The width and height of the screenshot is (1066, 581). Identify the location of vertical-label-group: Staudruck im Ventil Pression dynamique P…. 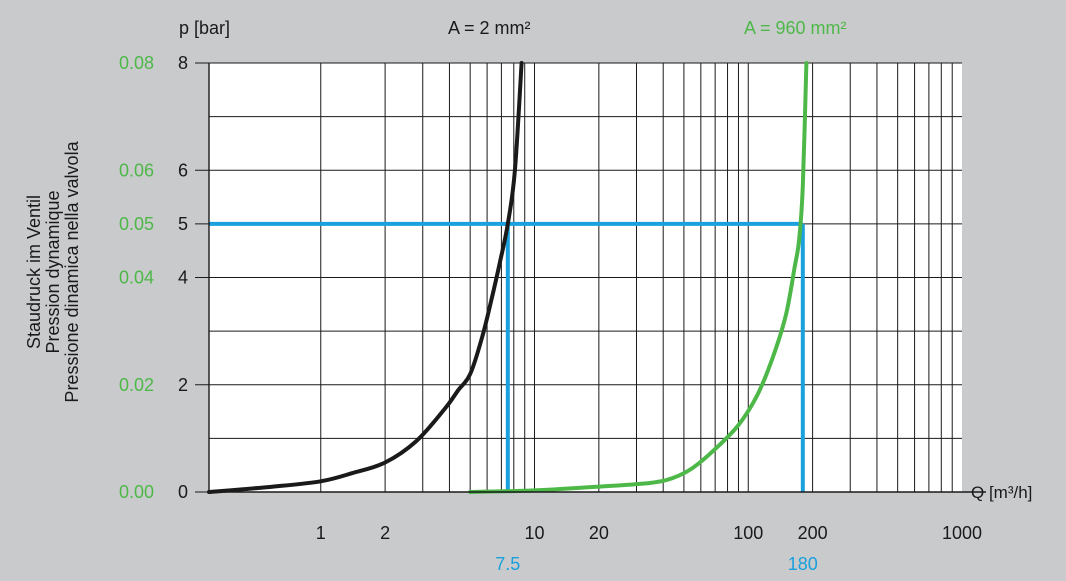
(53, 271).